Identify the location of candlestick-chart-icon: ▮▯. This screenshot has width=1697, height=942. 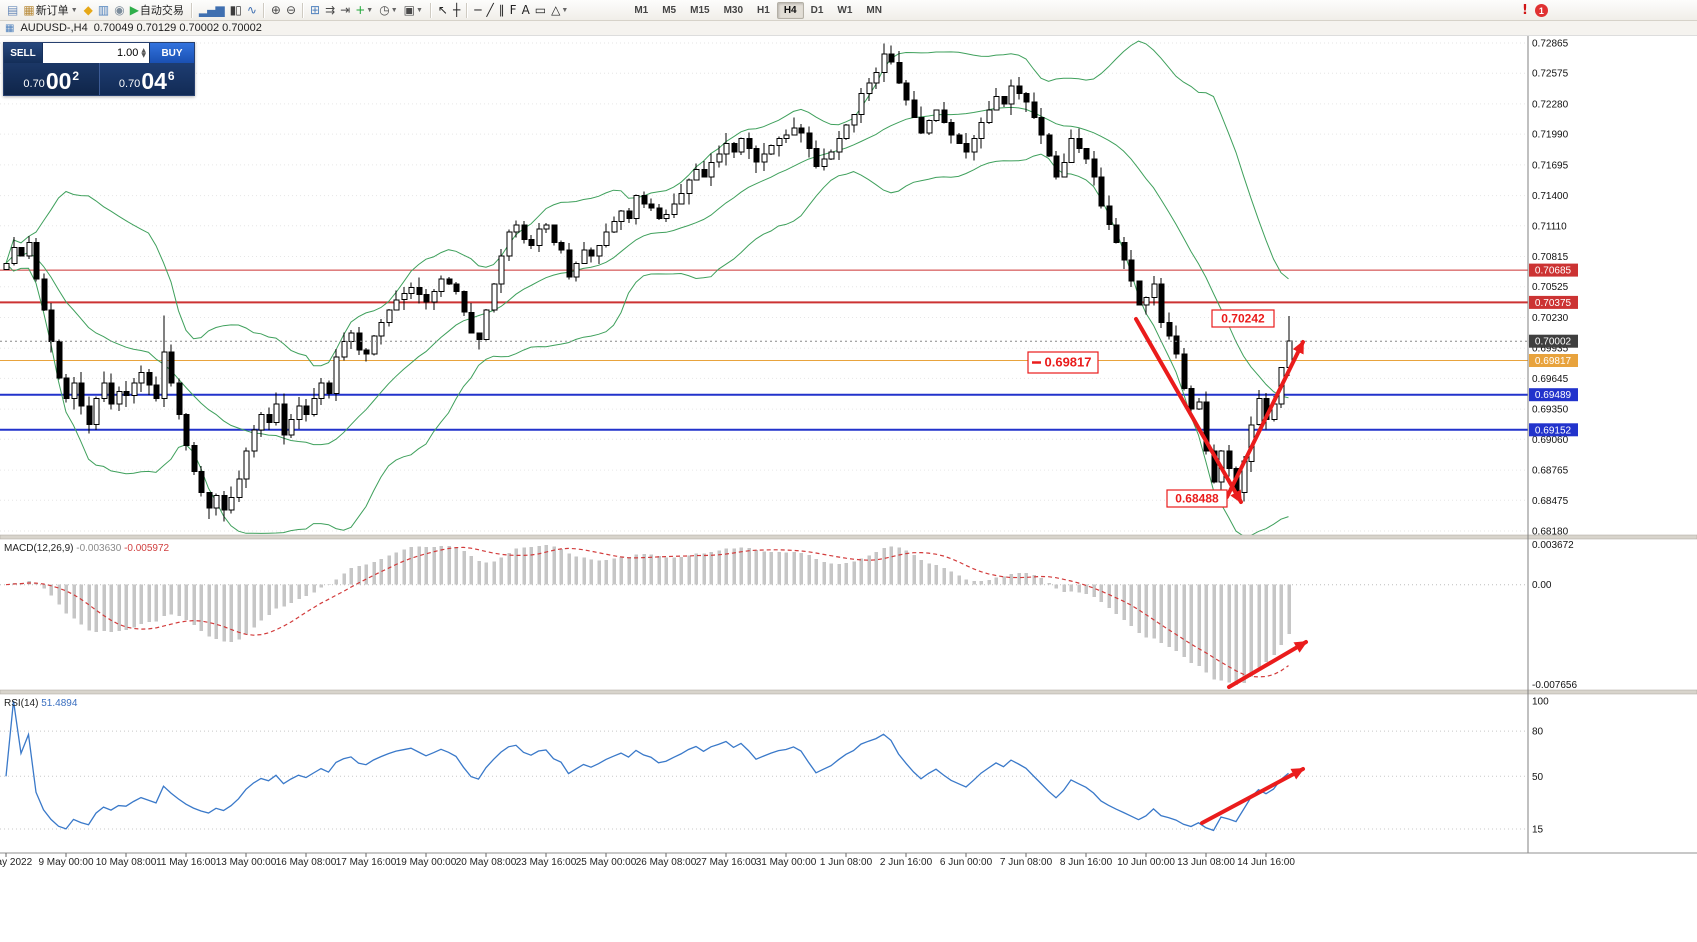
(235, 10).